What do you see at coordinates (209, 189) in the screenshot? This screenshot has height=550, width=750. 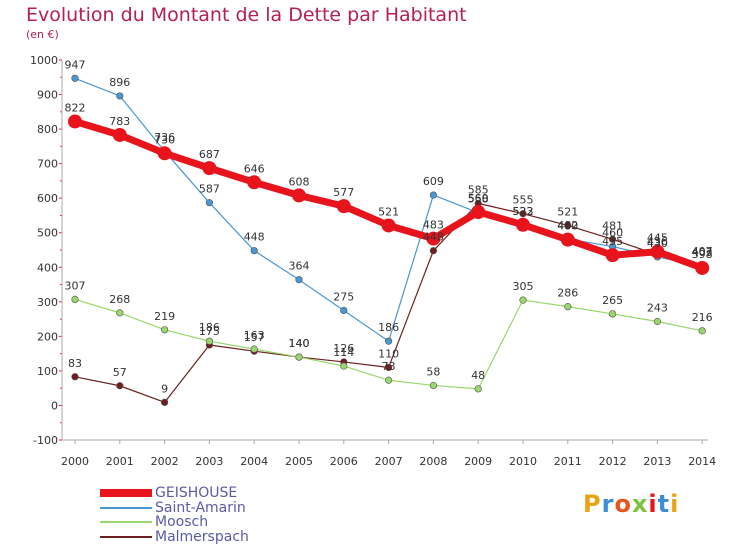 I see `data-label: 587` at bounding box center [209, 189].